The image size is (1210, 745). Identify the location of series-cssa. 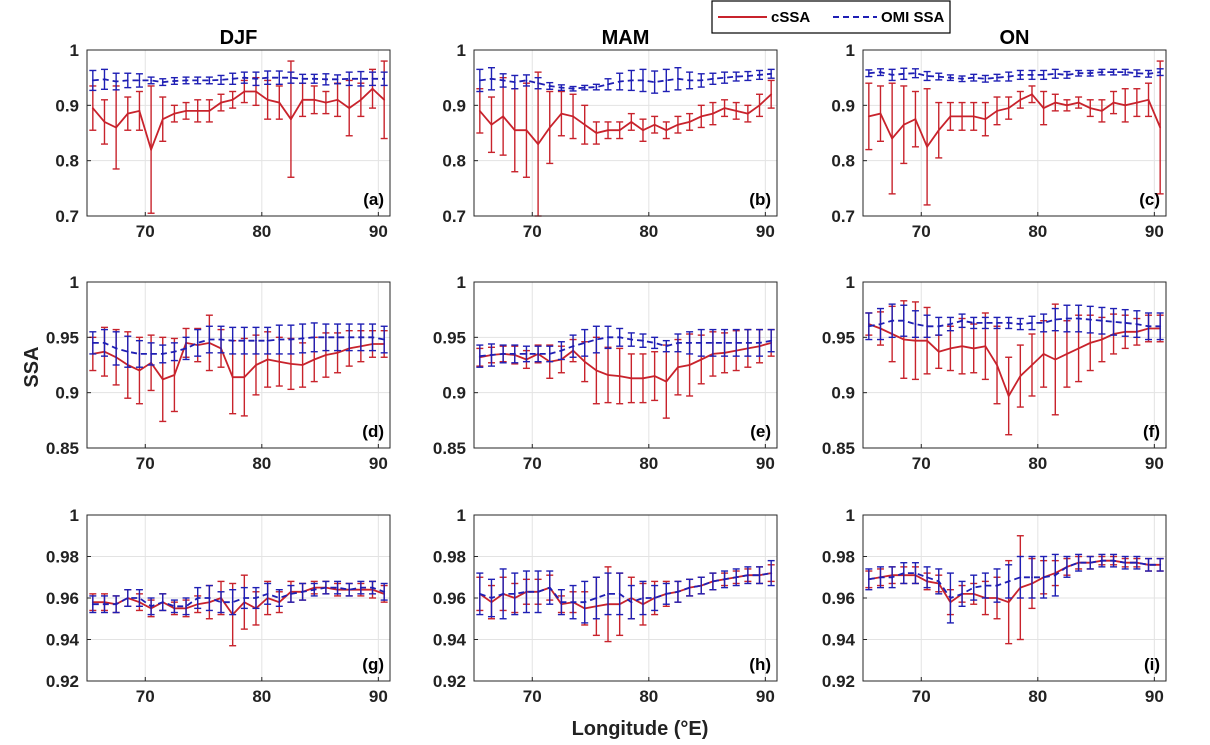
(238, 137).